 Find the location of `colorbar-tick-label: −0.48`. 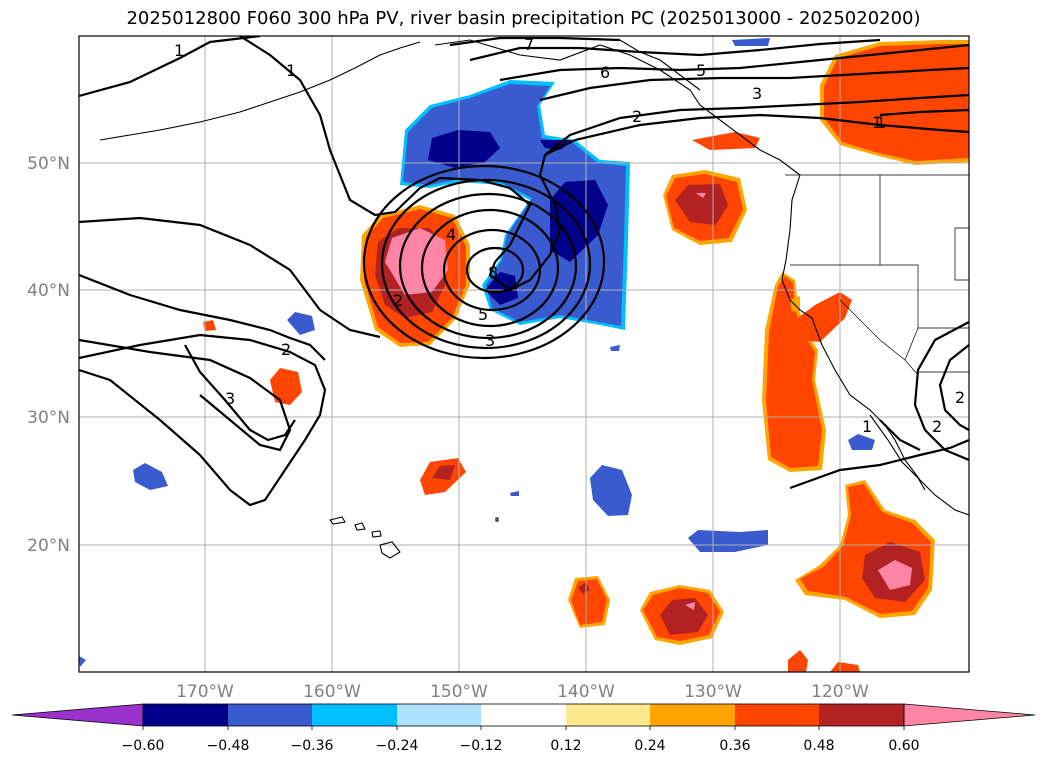

colorbar-tick-label: −0.48 is located at coordinates (228, 746).